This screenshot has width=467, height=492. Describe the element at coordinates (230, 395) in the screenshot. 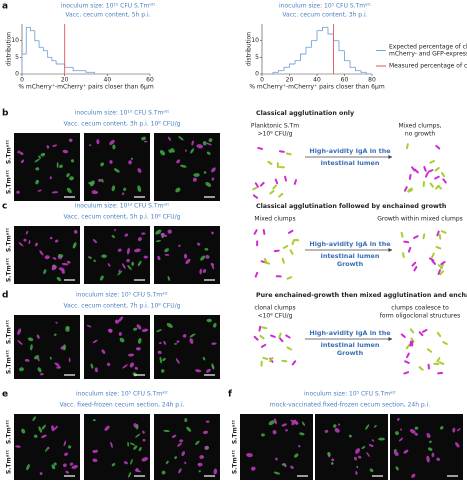

I see `panel-label: f` at that location.